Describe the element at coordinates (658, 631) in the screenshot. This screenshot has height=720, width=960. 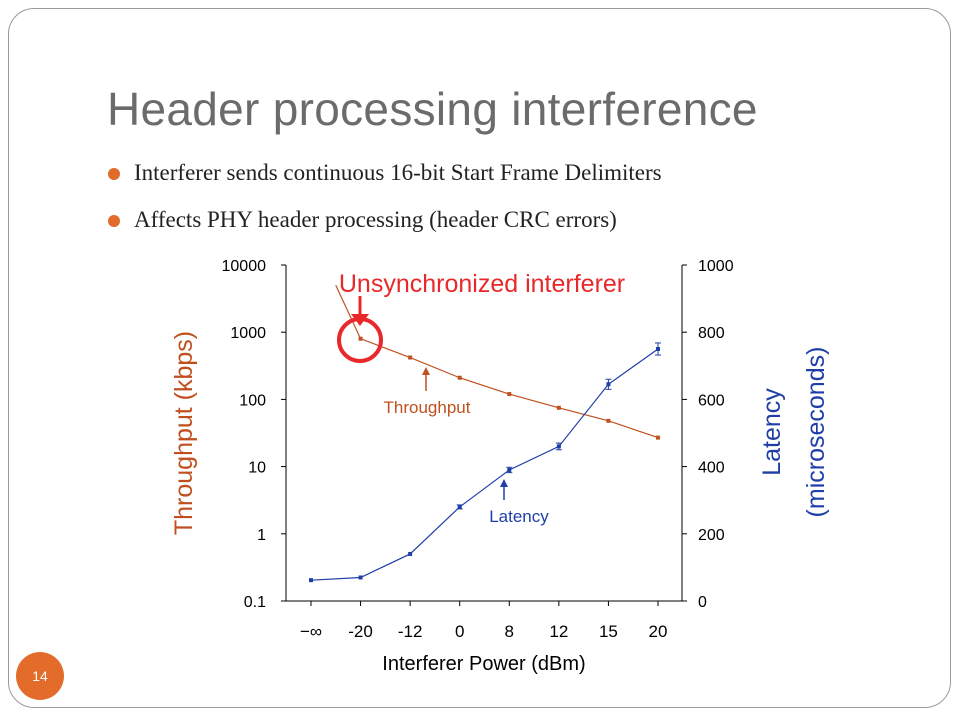
I see `x-tick-label: 20` at that location.